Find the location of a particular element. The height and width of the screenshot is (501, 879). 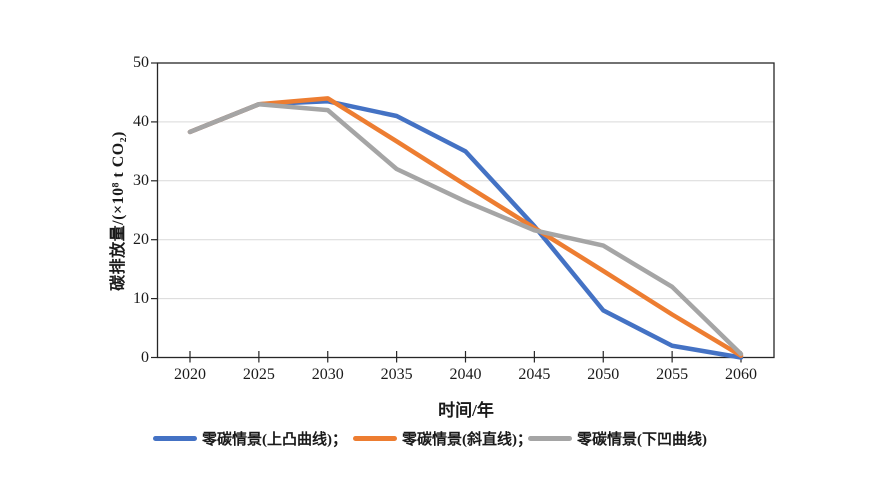

x-tick-label: 2030 is located at coordinates (327, 374).